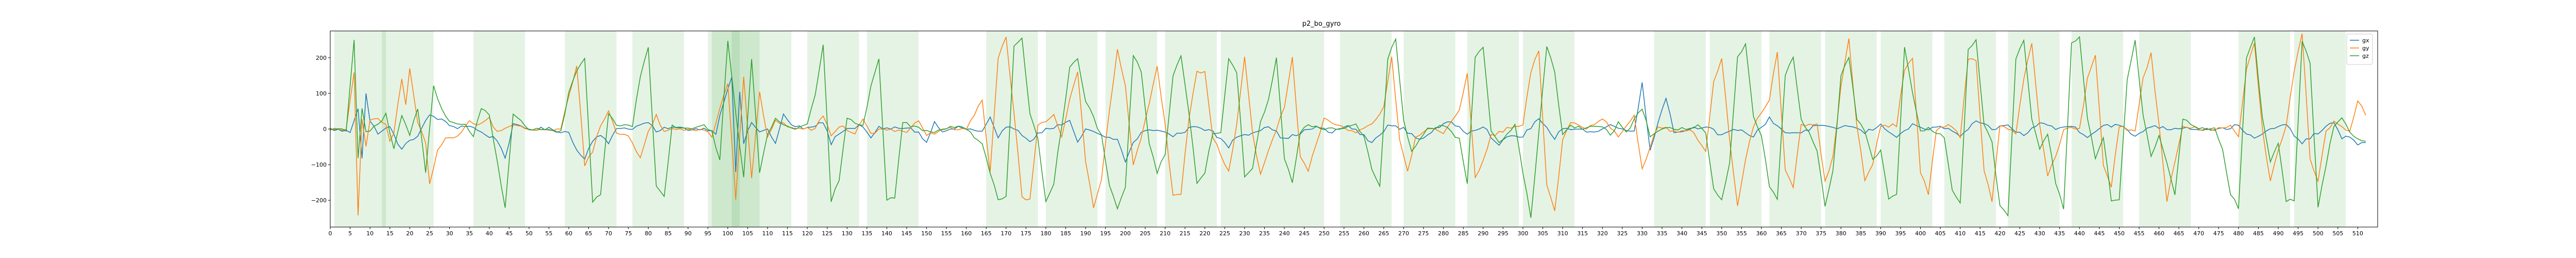 The width and height of the screenshot is (2576, 258). I want to click on y-tick-label: −100, so click(319, 165).